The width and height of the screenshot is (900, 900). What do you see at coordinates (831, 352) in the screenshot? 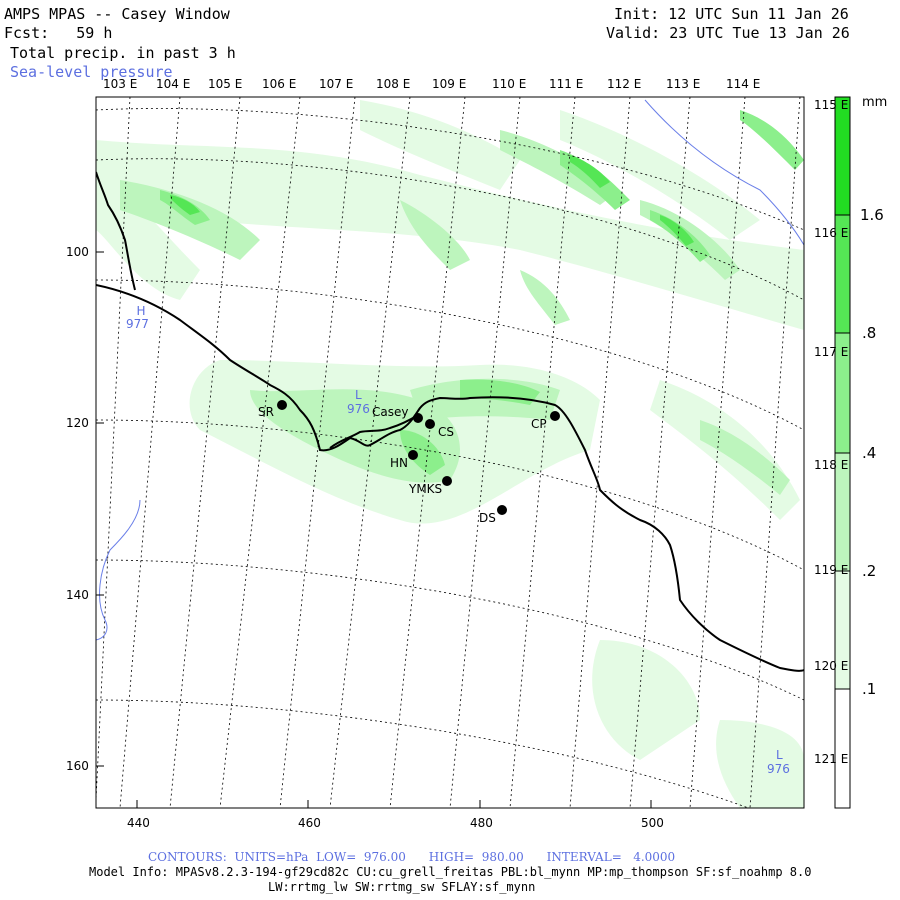
I see `lon-label-right: 117 E` at bounding box center [831, 352].